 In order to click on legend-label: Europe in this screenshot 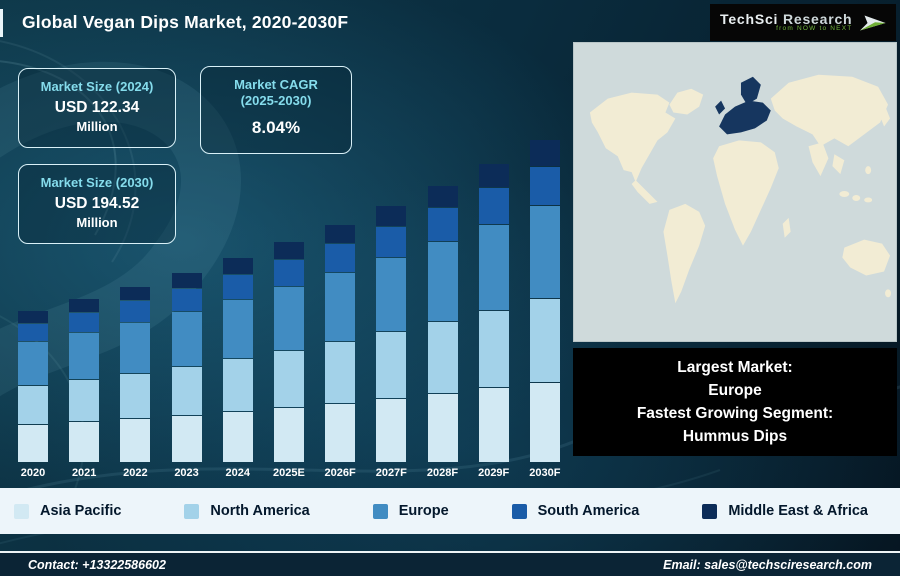, I will do `click(423, 511)`.